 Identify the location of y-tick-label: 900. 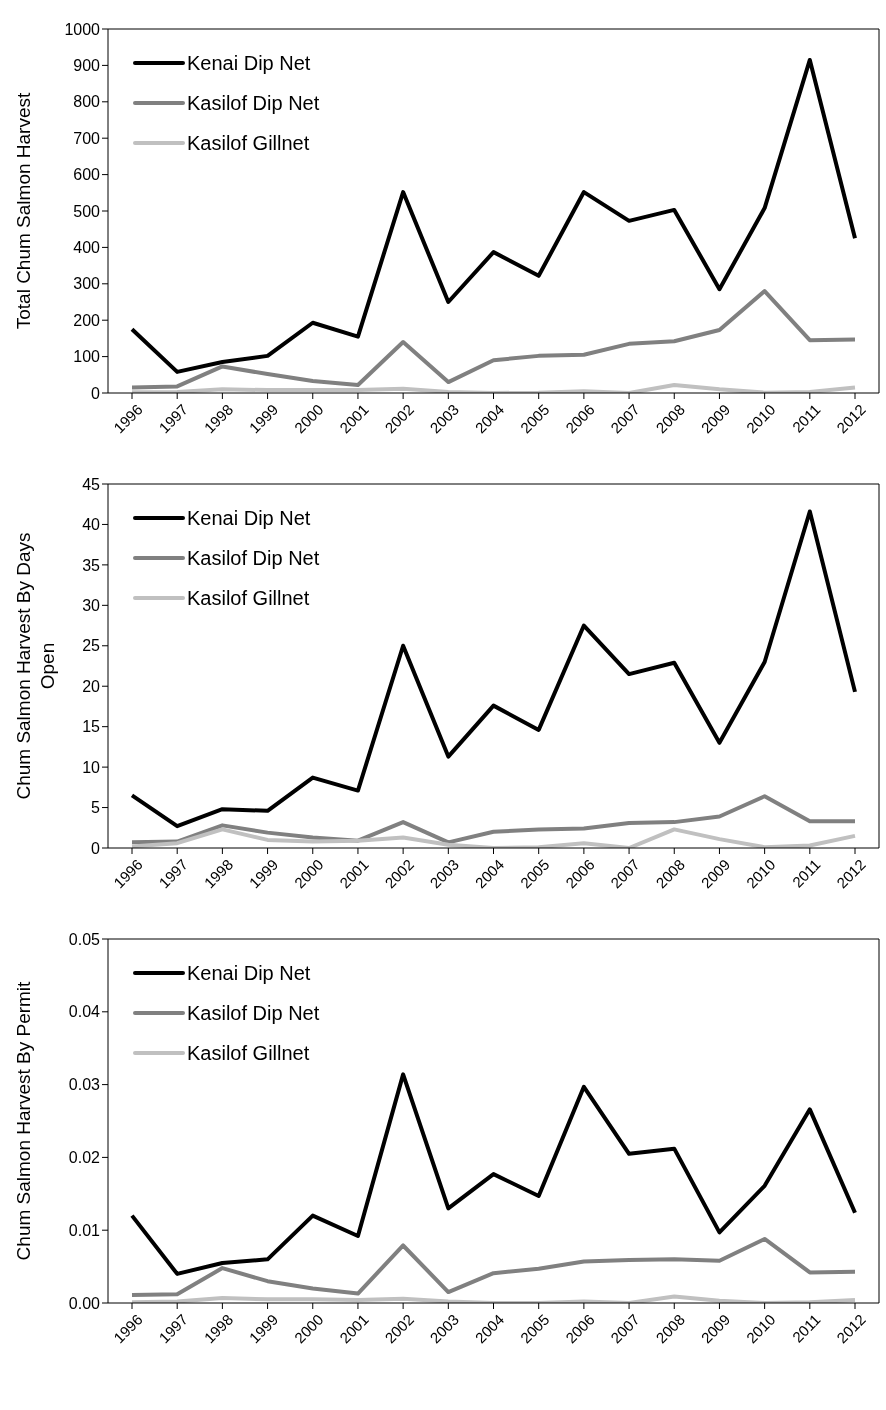
(87, 66).